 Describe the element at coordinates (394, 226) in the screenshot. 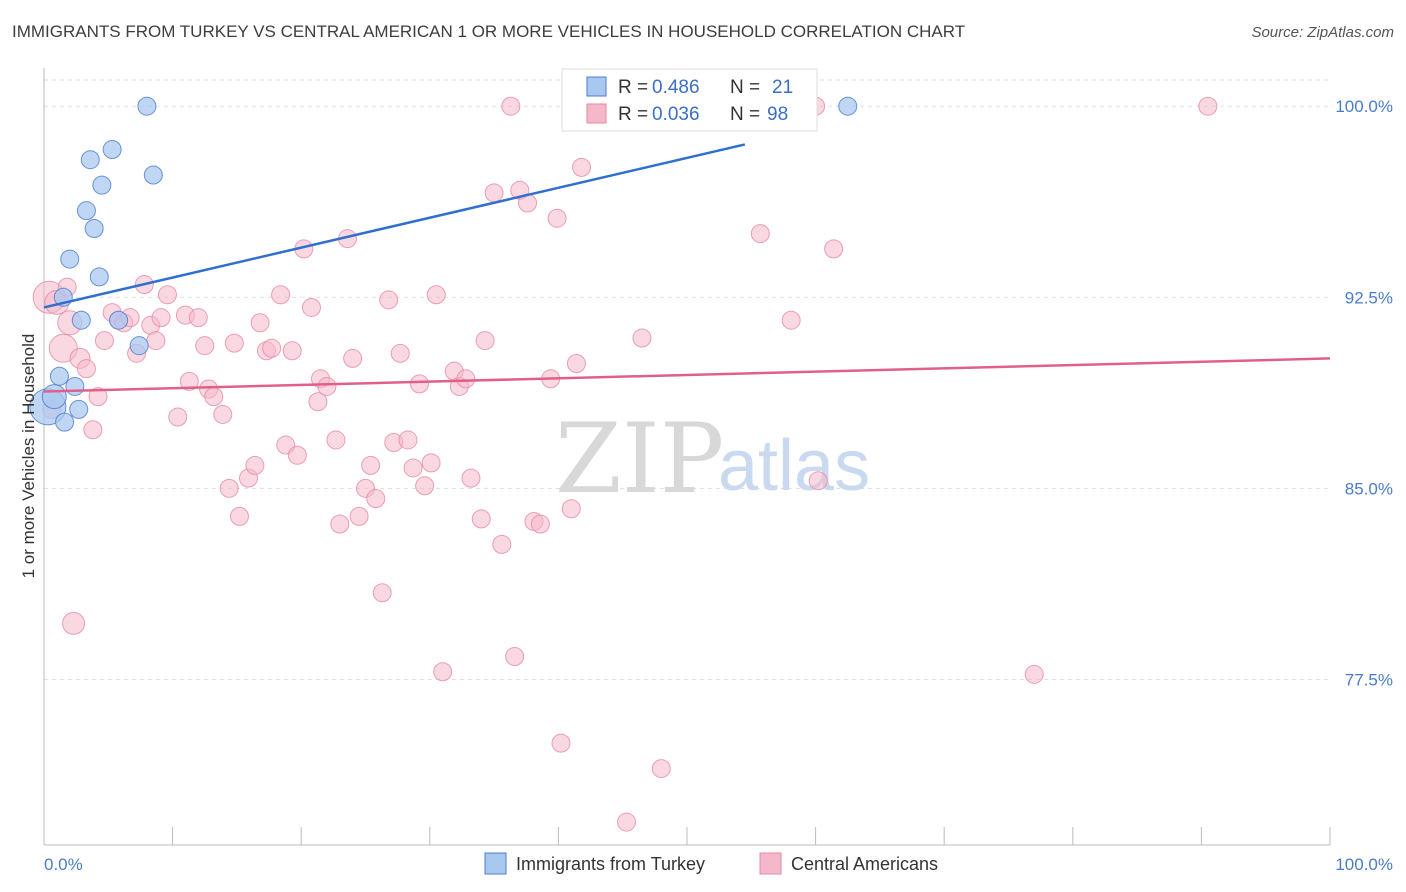

I see `trendline-turkey` at that location.